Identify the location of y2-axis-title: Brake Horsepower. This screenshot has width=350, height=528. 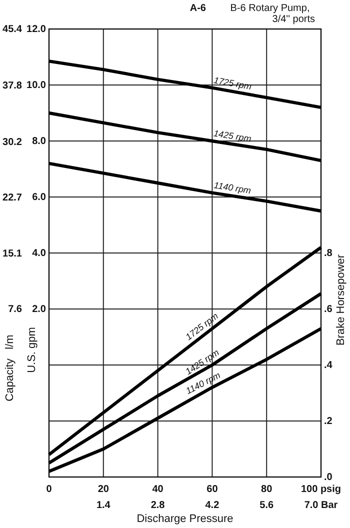
(341, 300).